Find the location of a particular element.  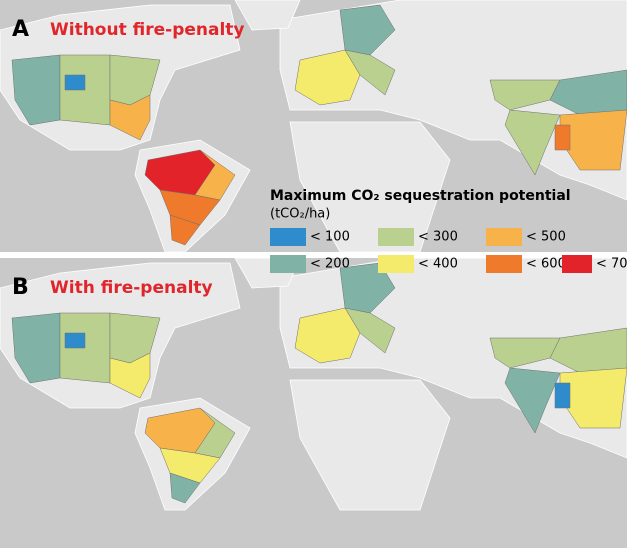

panel-label: A is located at coordinates (20, 29).